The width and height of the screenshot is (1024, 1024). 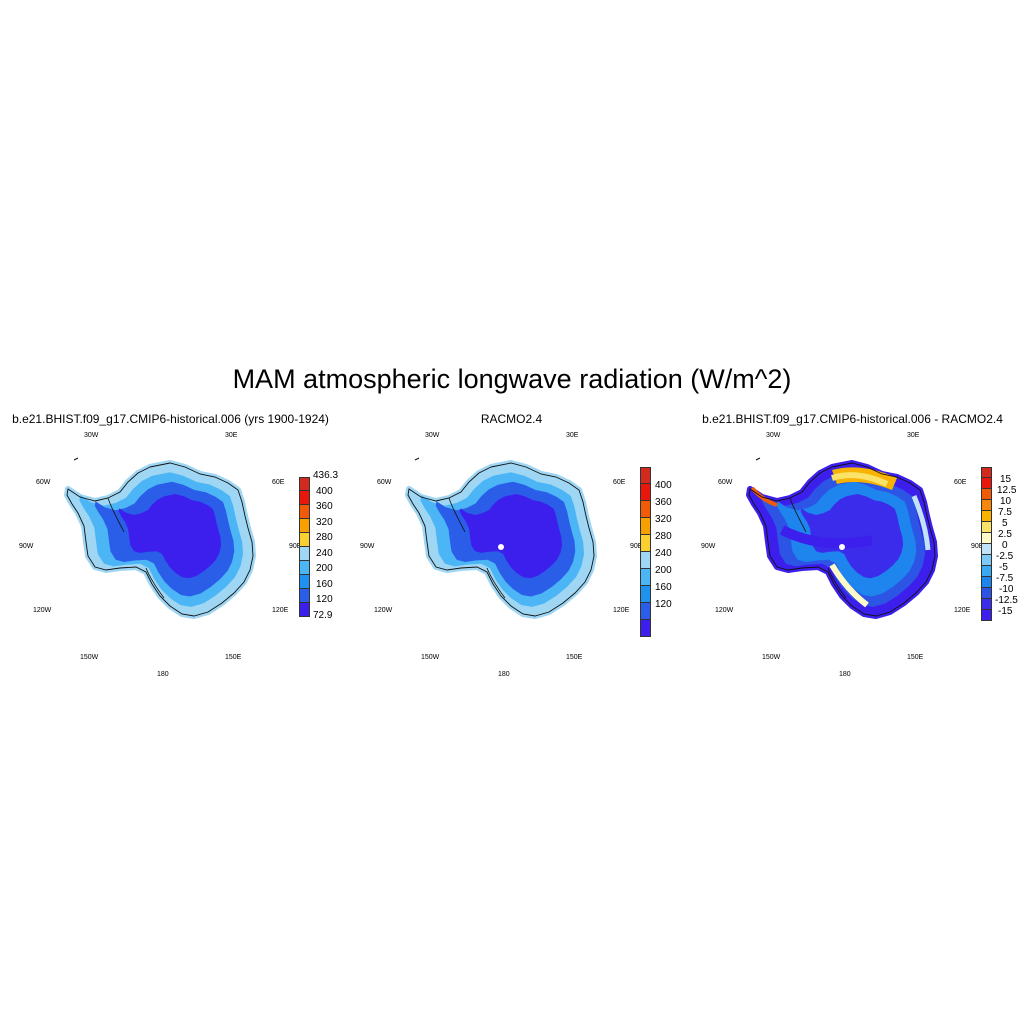 What do you see at coordinates (1003, 567) in the screenshot?
I see `colorbar-label: -5` at bounding box center [1003, 567].